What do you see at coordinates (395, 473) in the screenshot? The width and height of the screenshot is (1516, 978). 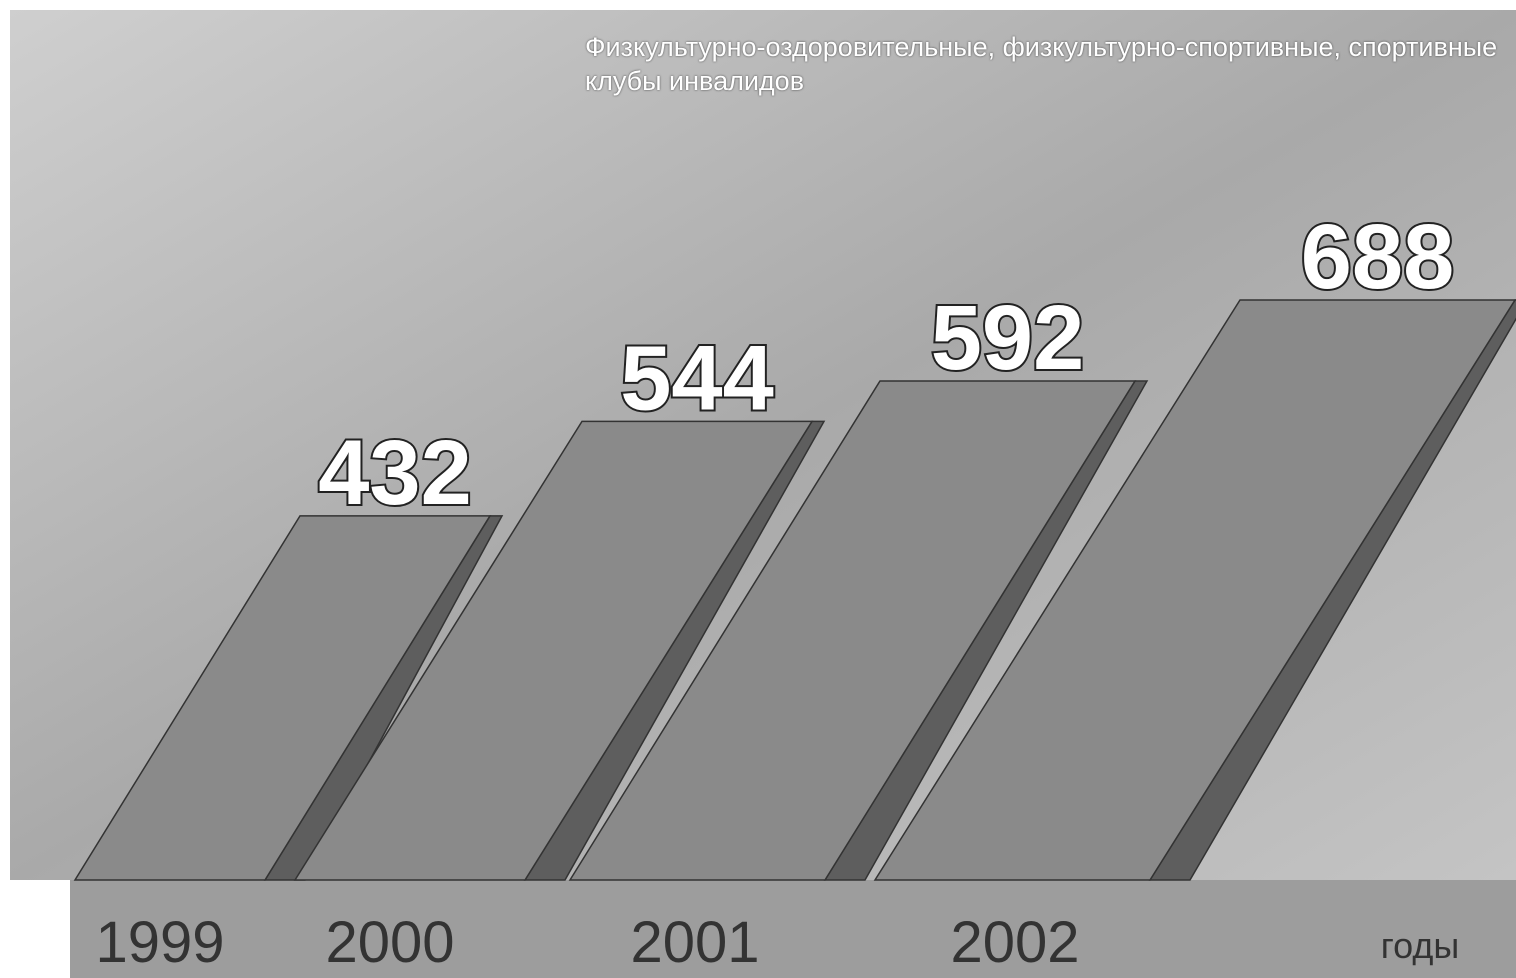 I see `value-label: 432` at bounding box center [395, 473].